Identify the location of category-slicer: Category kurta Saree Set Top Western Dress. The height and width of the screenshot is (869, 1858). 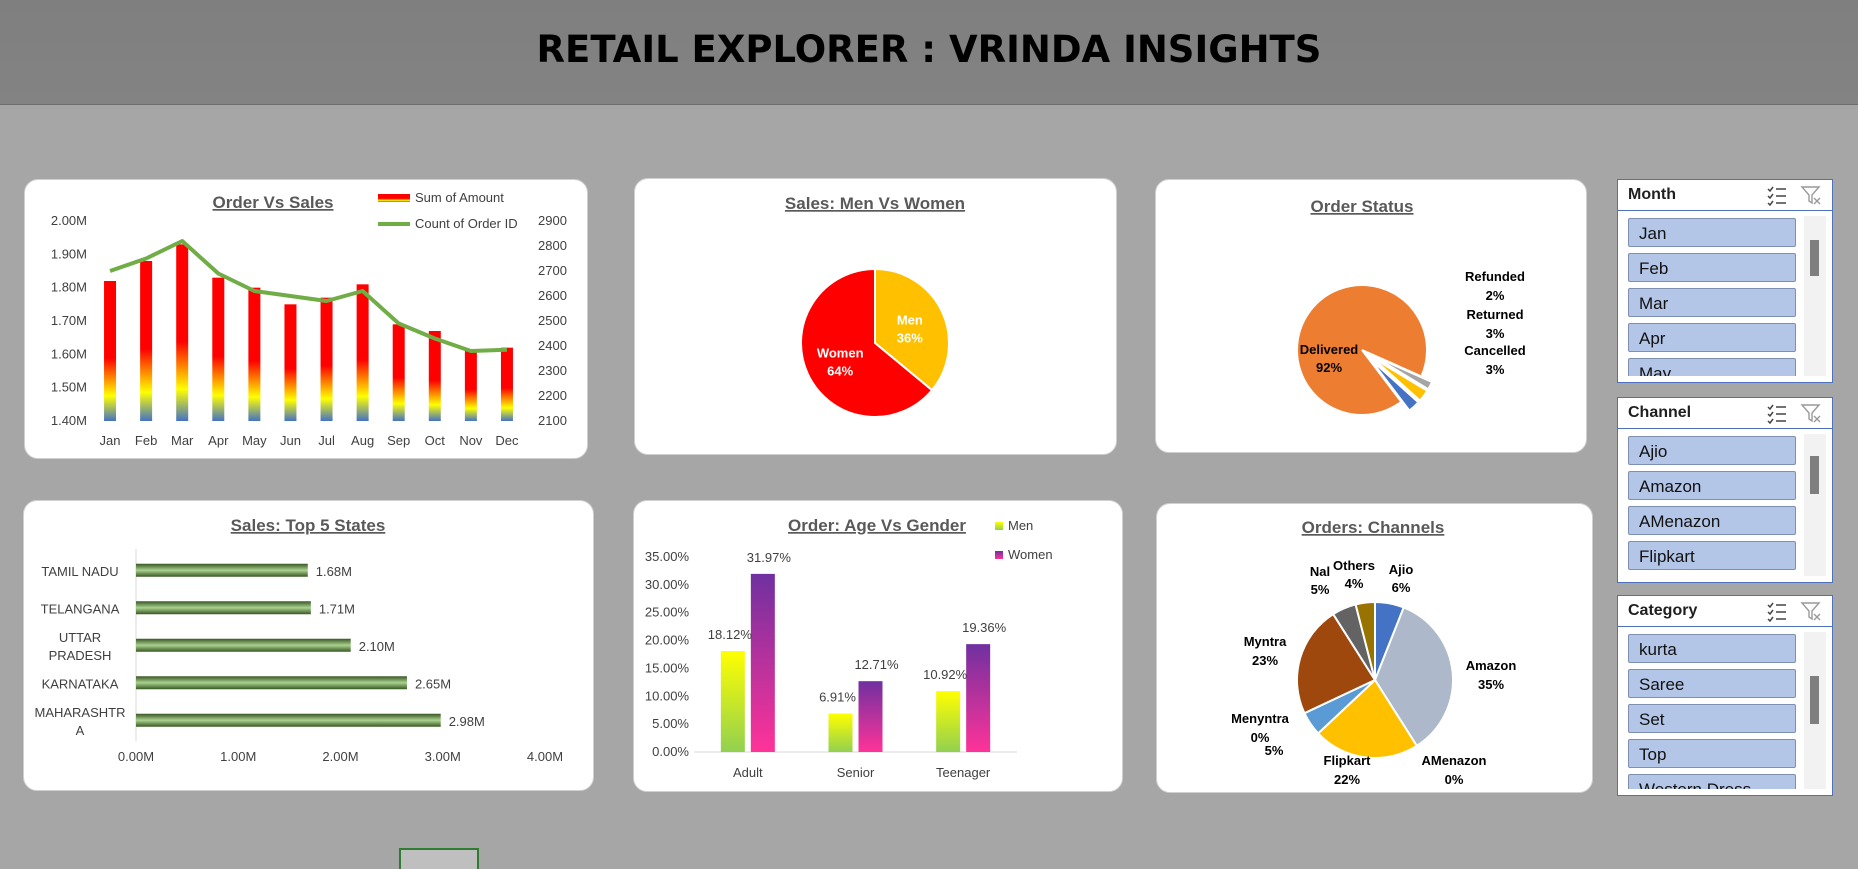
(1725, 695).